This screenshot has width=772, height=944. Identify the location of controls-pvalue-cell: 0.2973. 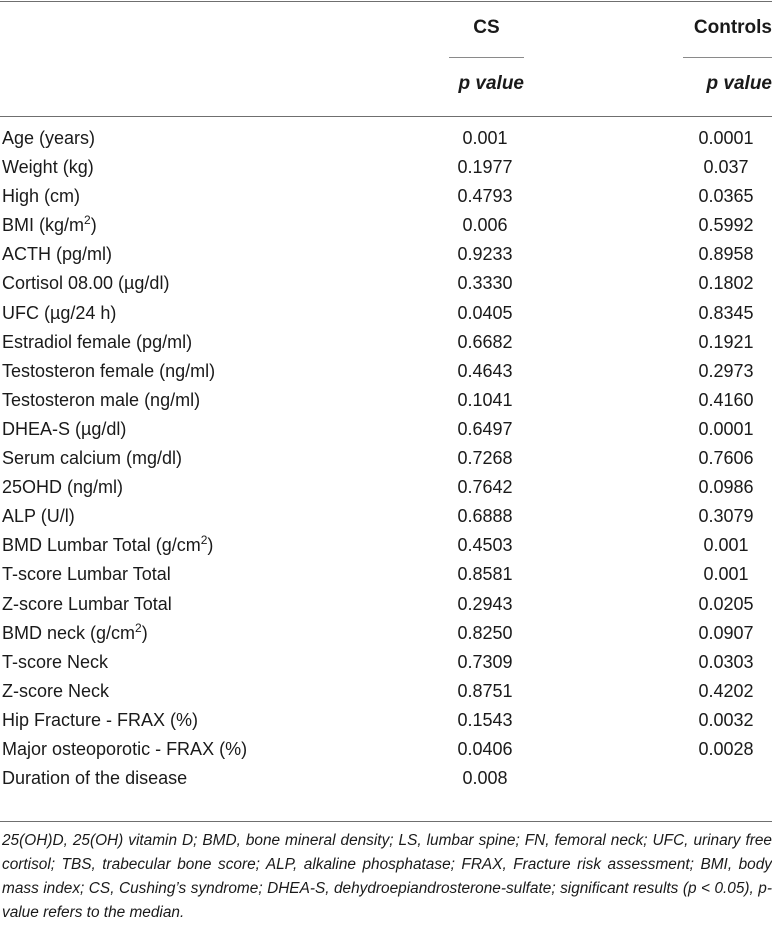
(726, 370).